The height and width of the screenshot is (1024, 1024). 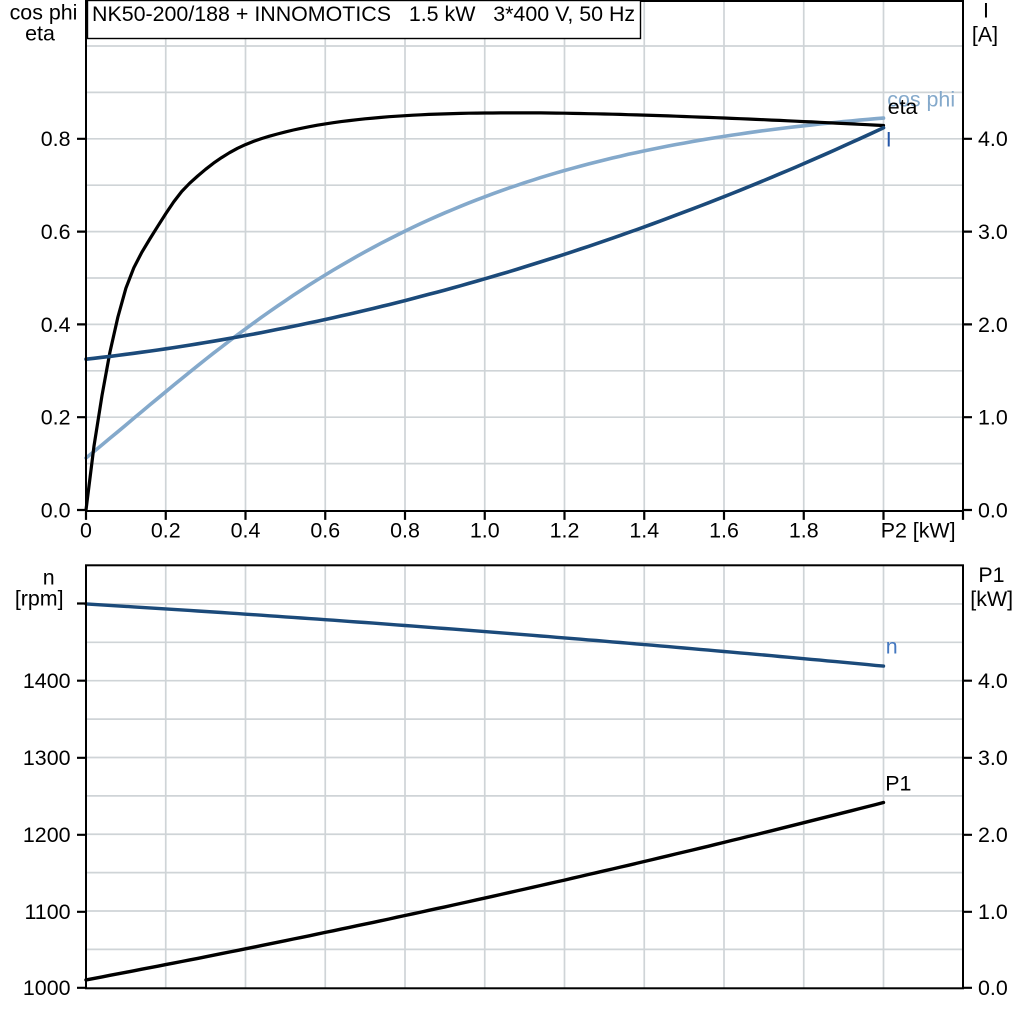 I want to click on svg-text: 1.8, so click(x=804, y=531).